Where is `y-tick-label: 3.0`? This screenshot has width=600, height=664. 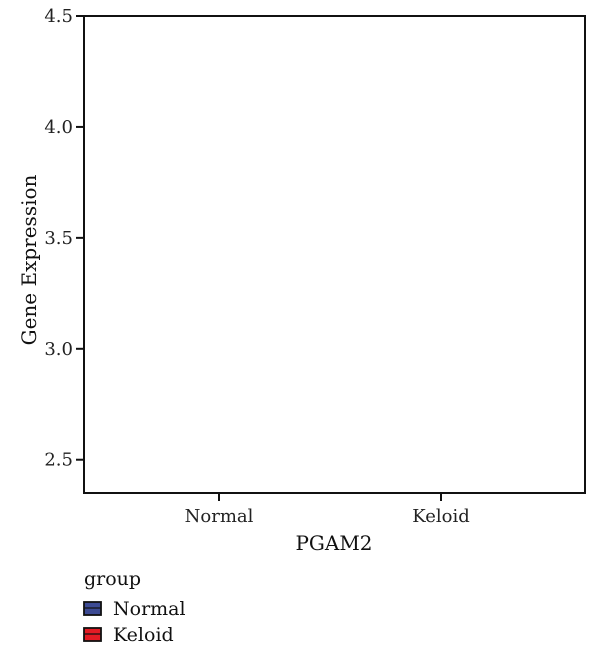 y-tick-label: 3.0 is located at coordinates (58, 349).